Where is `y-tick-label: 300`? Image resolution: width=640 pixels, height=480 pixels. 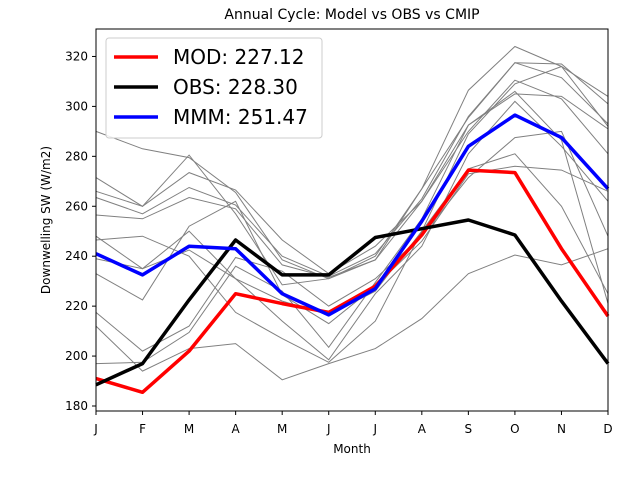 y-tick-label: 300 is located at coordinates (76, 106).